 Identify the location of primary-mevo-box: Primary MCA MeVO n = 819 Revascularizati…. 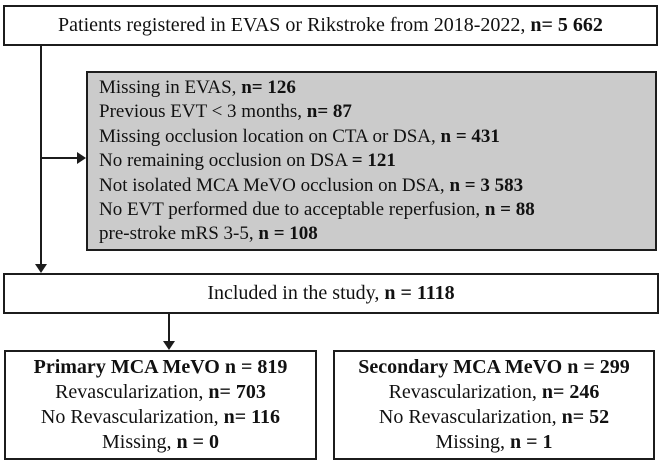
(160, 405).